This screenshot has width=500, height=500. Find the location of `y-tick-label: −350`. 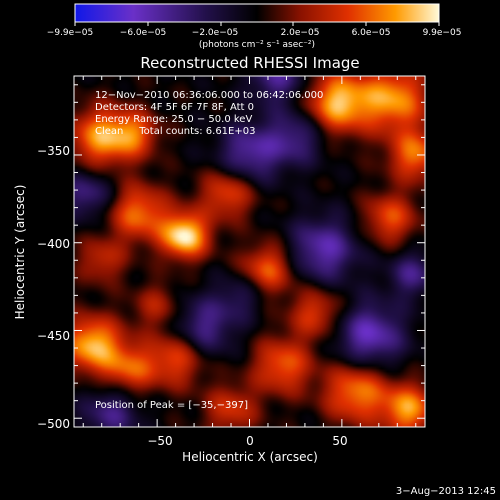

y-tick-label: −350 is located at coordinates (53, 151).